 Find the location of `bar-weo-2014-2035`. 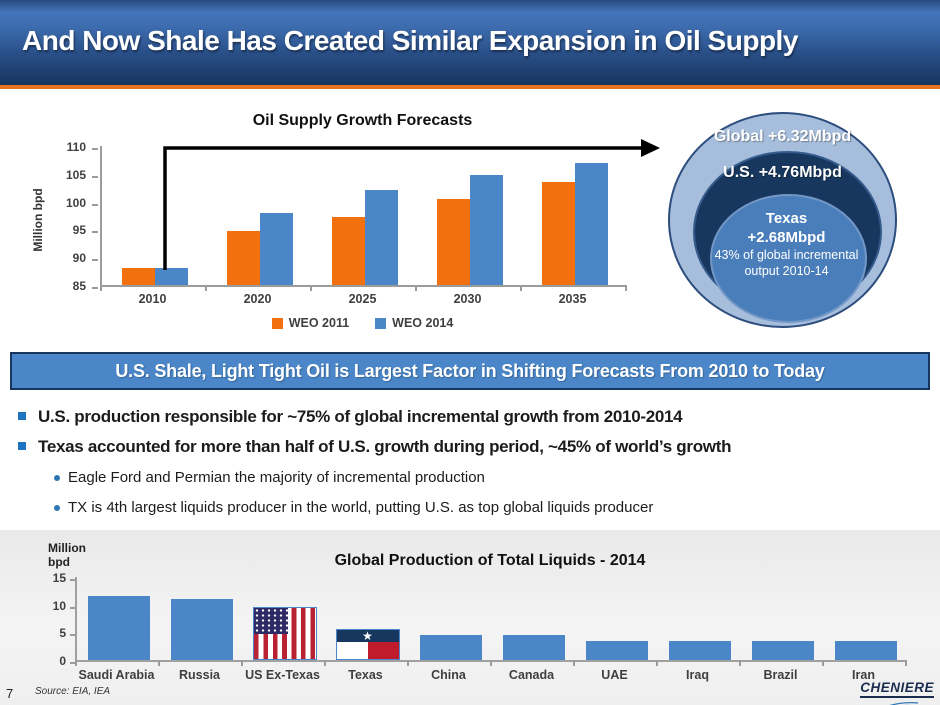

bar-weo-2014-2035 is located at coordinates (591, 223).